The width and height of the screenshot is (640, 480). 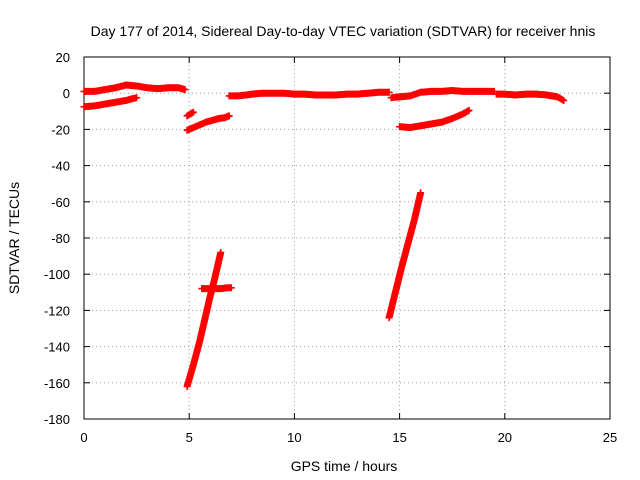 What do you see at coordinates (399, 437) in the screenshot?
I see `x-tick-label: 15` at bounding box center [399, 437].